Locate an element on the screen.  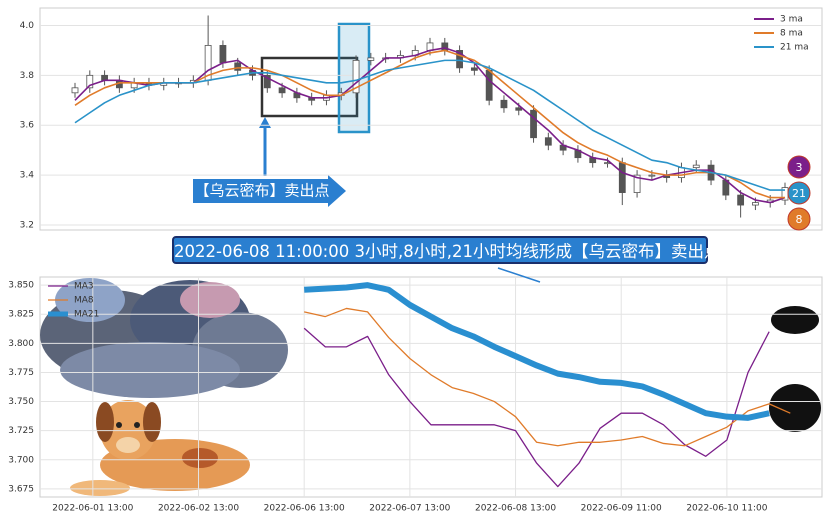
label-arrow is located at coordinates (269, 191).